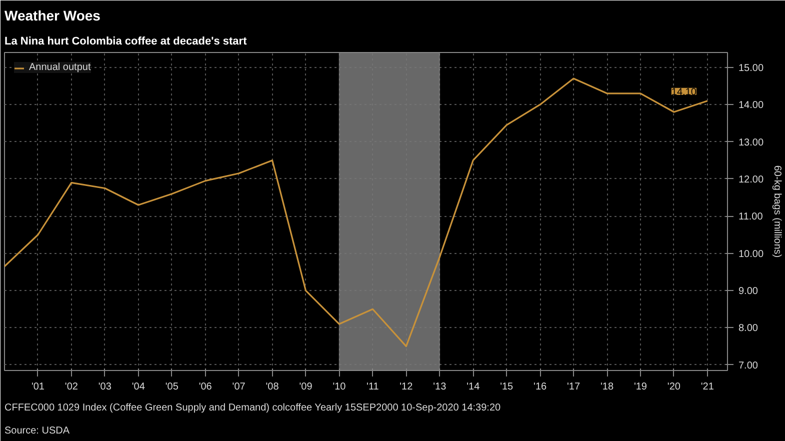 This screenshot has height=441, width=785. What do you see at coordinates (751, 106) in the screenshot?
I see `y-tick-label: 14.00` at bounding box center [751, 106].